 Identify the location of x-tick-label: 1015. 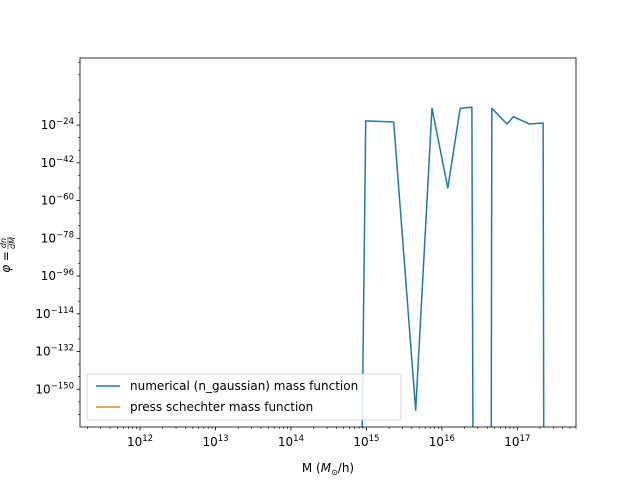
(366, 441).